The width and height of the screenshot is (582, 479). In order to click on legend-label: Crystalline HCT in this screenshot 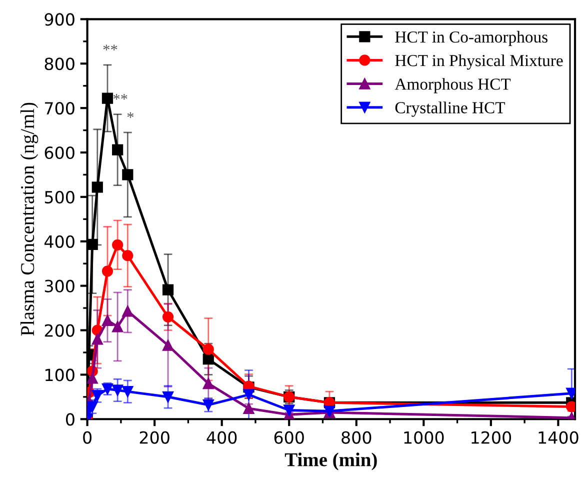, I will do `click(450, 109)`.